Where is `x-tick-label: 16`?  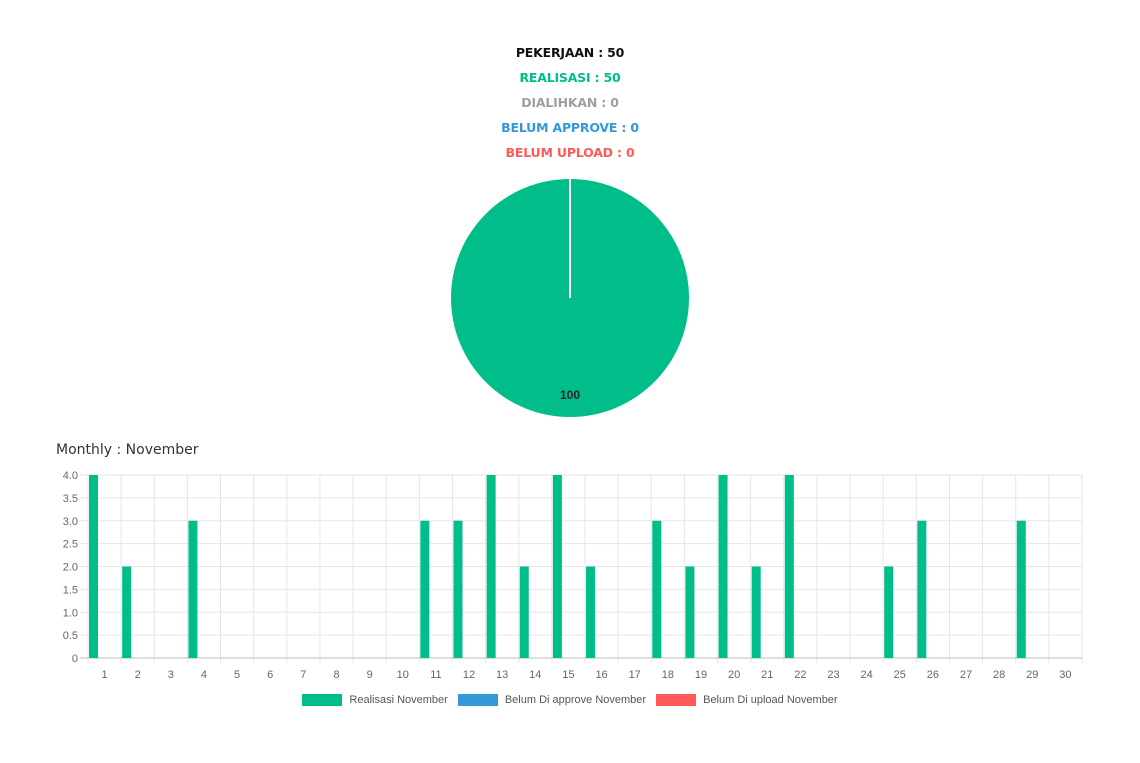 x-tick-label: 16 is located at coordinates (601, 675).